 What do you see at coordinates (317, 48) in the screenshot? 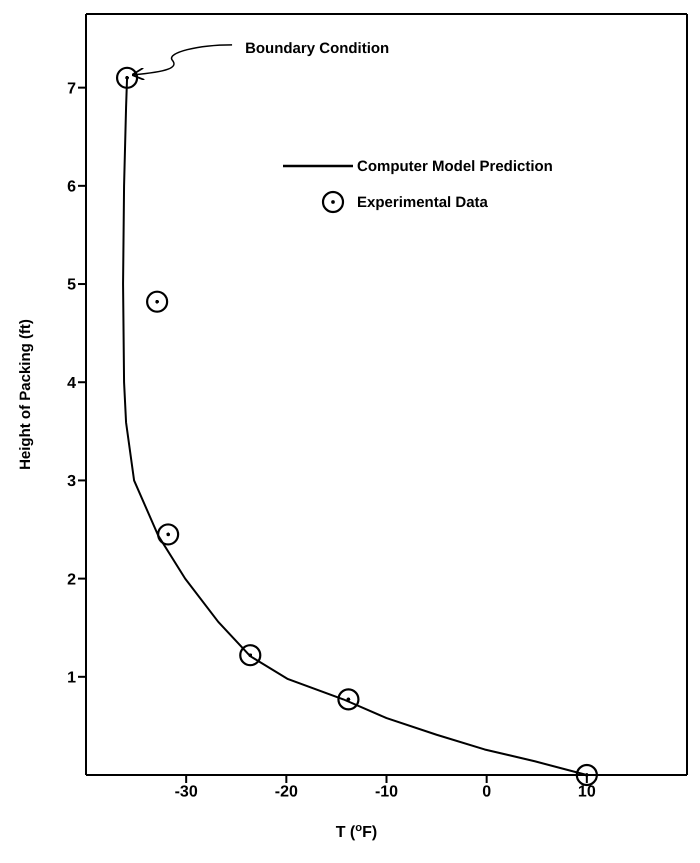
I see `annotation: Boundary Condition` at bounding box center [317, 48].